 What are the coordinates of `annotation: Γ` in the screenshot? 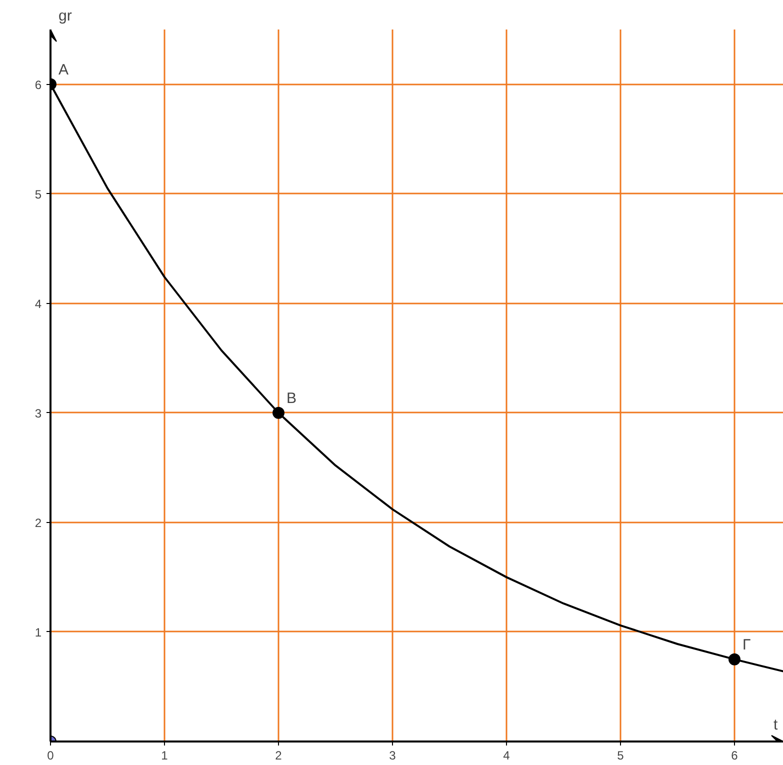 It's located at (746, 645).